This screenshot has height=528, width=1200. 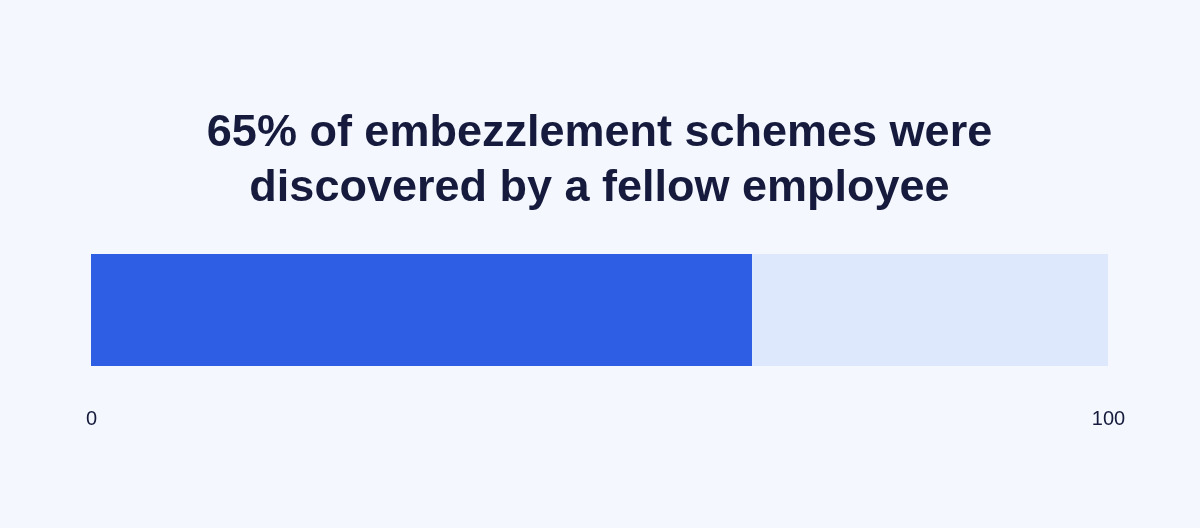 I want to click on chart-title: 65% of embezzlement schemes were discovered by a fellow employee, so click(x=599, y=158).